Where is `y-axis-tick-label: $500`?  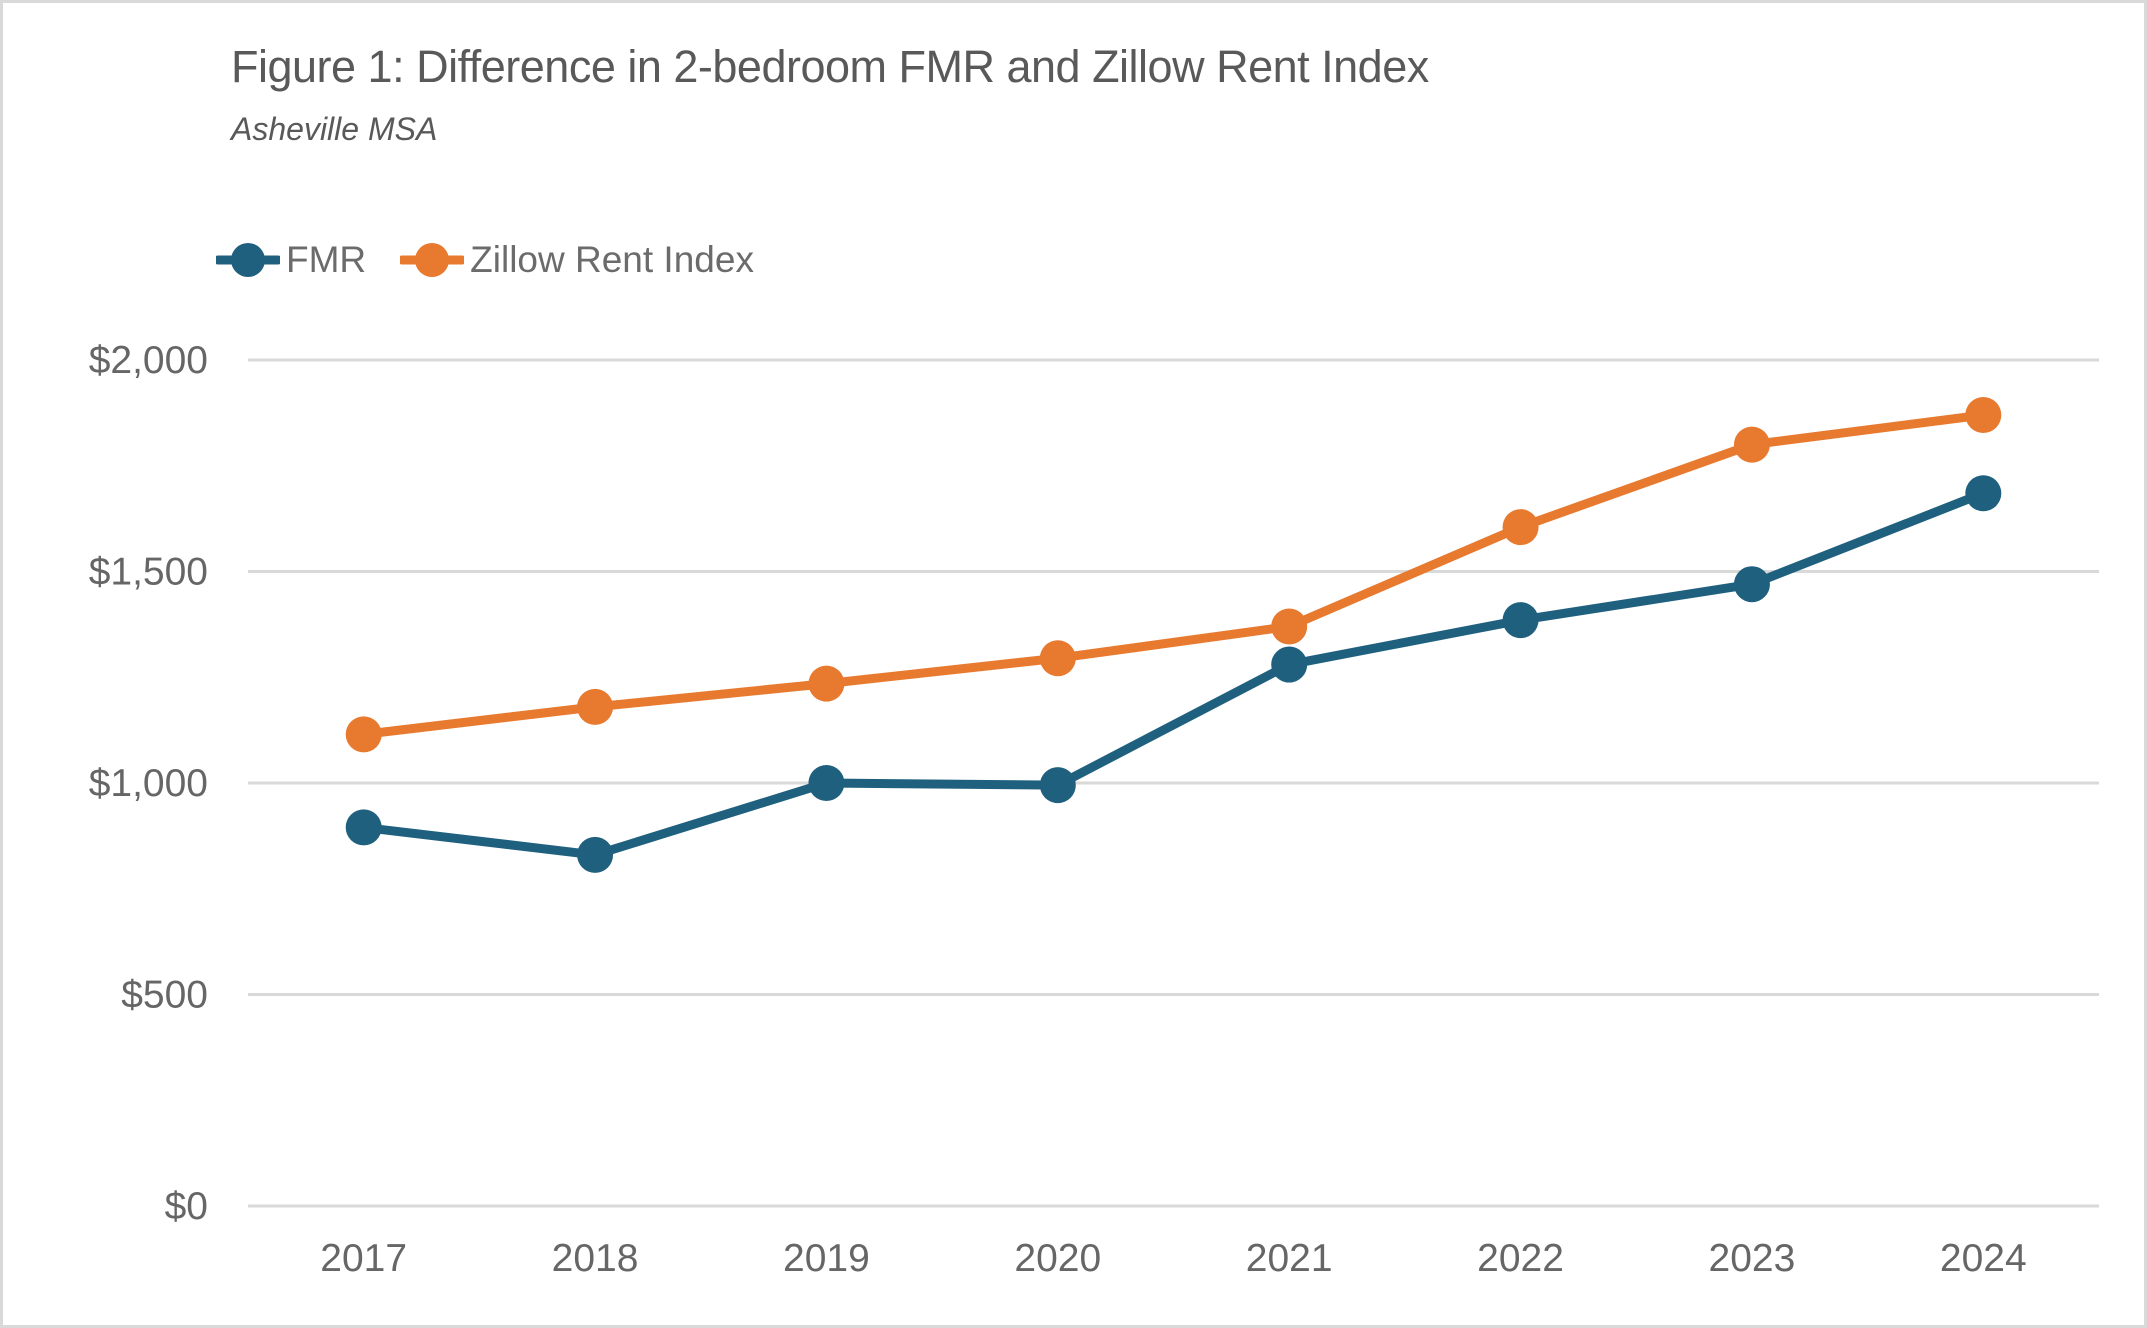 y-axis-tick-label: $500 is located at coordinates (164, 995).